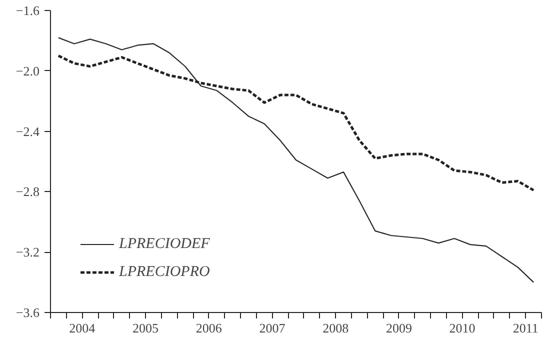 This screenshot has width=549, height=342. Describe the element at coordinates (28, 70) in the screenshot. I see `y-tick-label: −2.0` at that location.